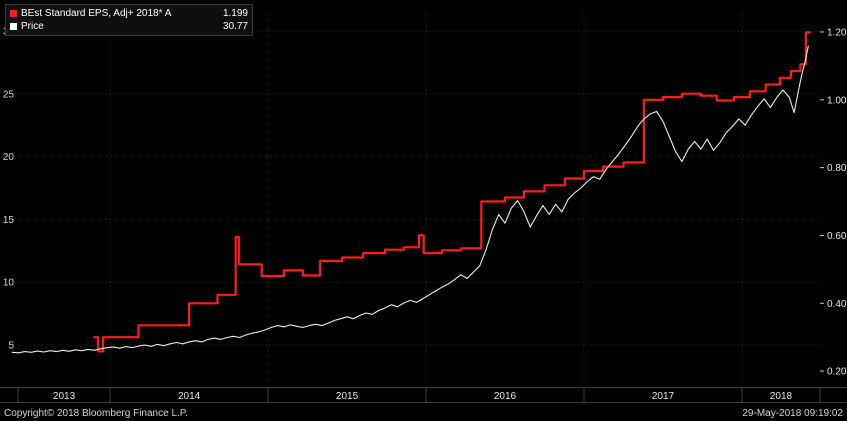  Describe the element at coordinates (9, 157) in the screenshot. I see `left-axis-tick-label: 20` at that location.